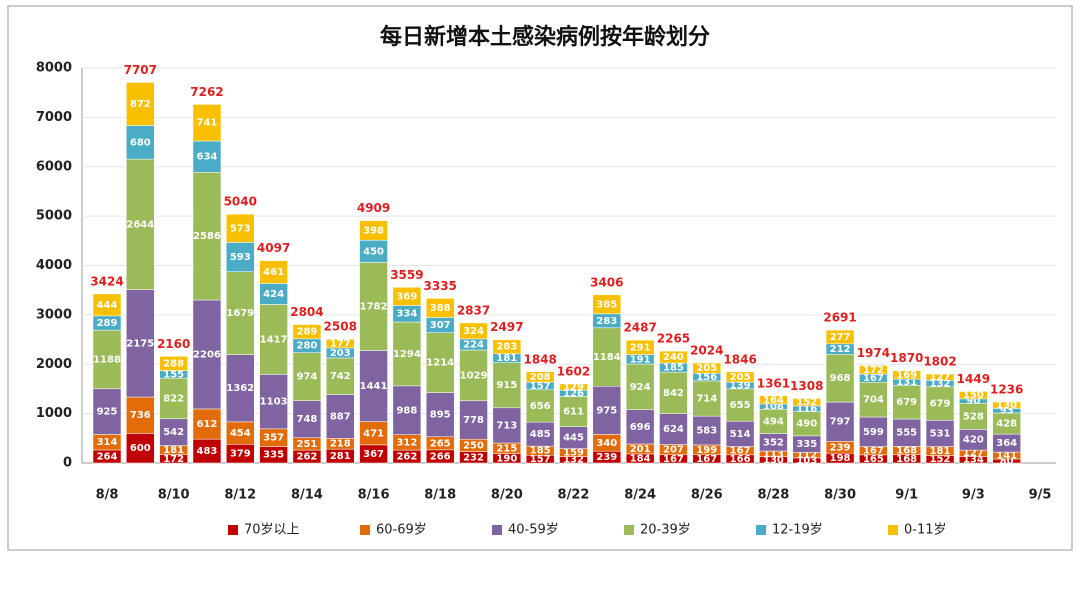 This screenshot has height=595, width=1080. Describe the element at coordinates (925, 530) in the screenshot. I see `legend-label: 0-11岁` at that location.